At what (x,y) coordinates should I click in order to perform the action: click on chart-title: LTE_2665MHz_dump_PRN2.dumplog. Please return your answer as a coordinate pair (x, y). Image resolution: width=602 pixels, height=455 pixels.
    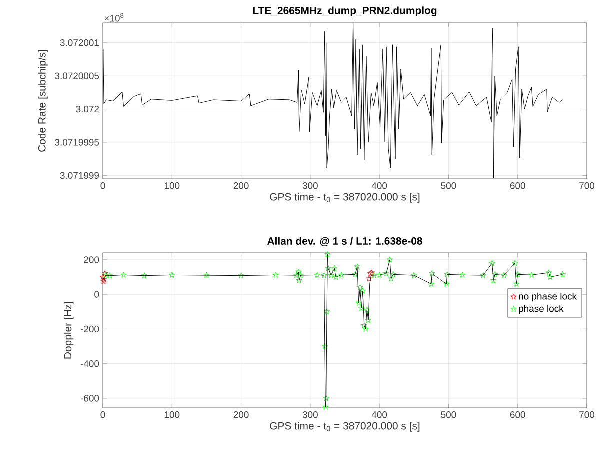
    Looking at the image, I should click on (345, 11).